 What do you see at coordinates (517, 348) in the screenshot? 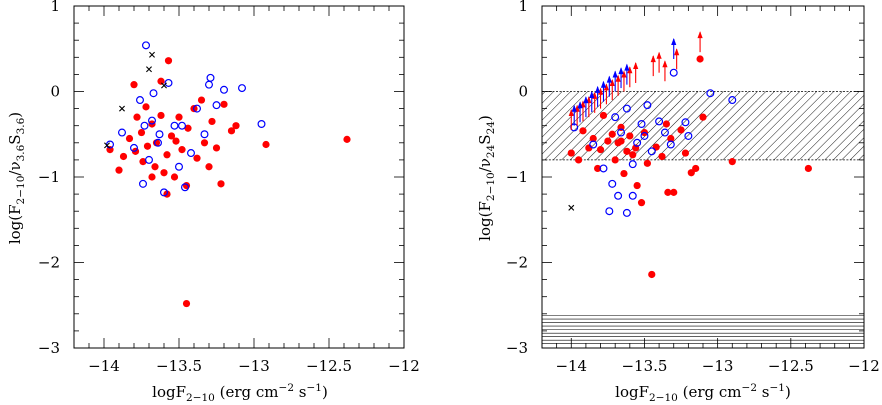
I see `right-y-tick-label: −3` at bounding box center [517, 348].